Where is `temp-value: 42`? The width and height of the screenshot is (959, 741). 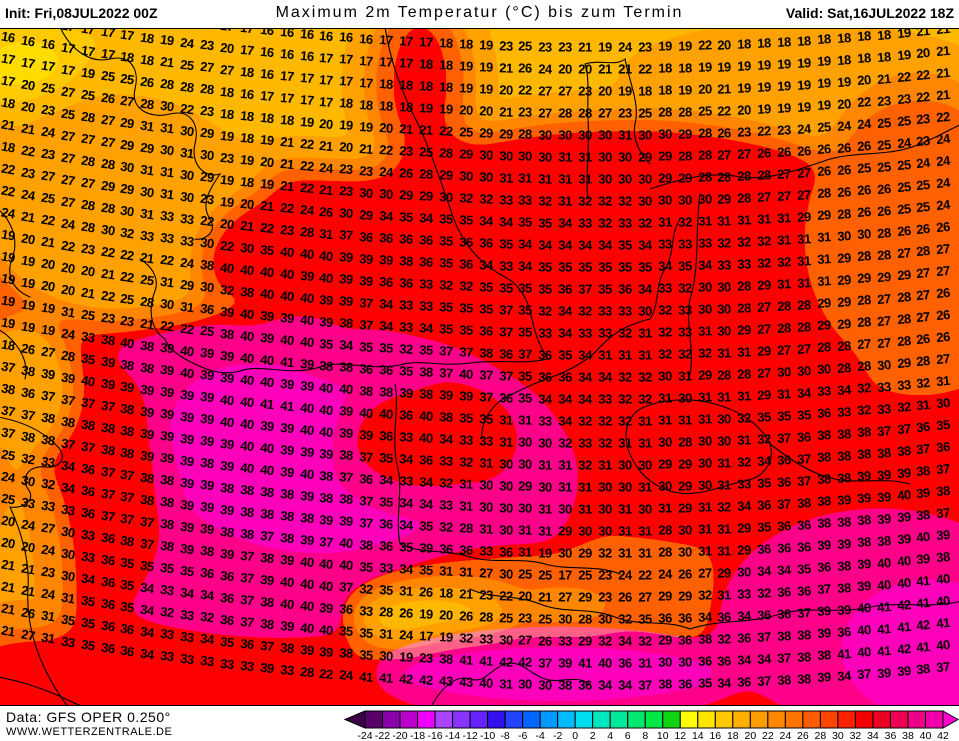 temp-value: 42 is located at coordinates (406, 679).